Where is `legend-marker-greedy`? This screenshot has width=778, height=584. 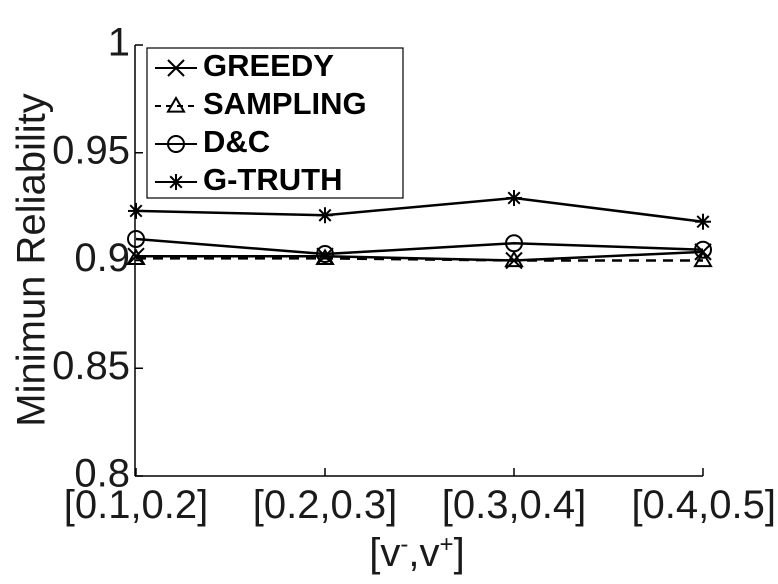
legend-marker-greedy is located at coordinates (176, 68).